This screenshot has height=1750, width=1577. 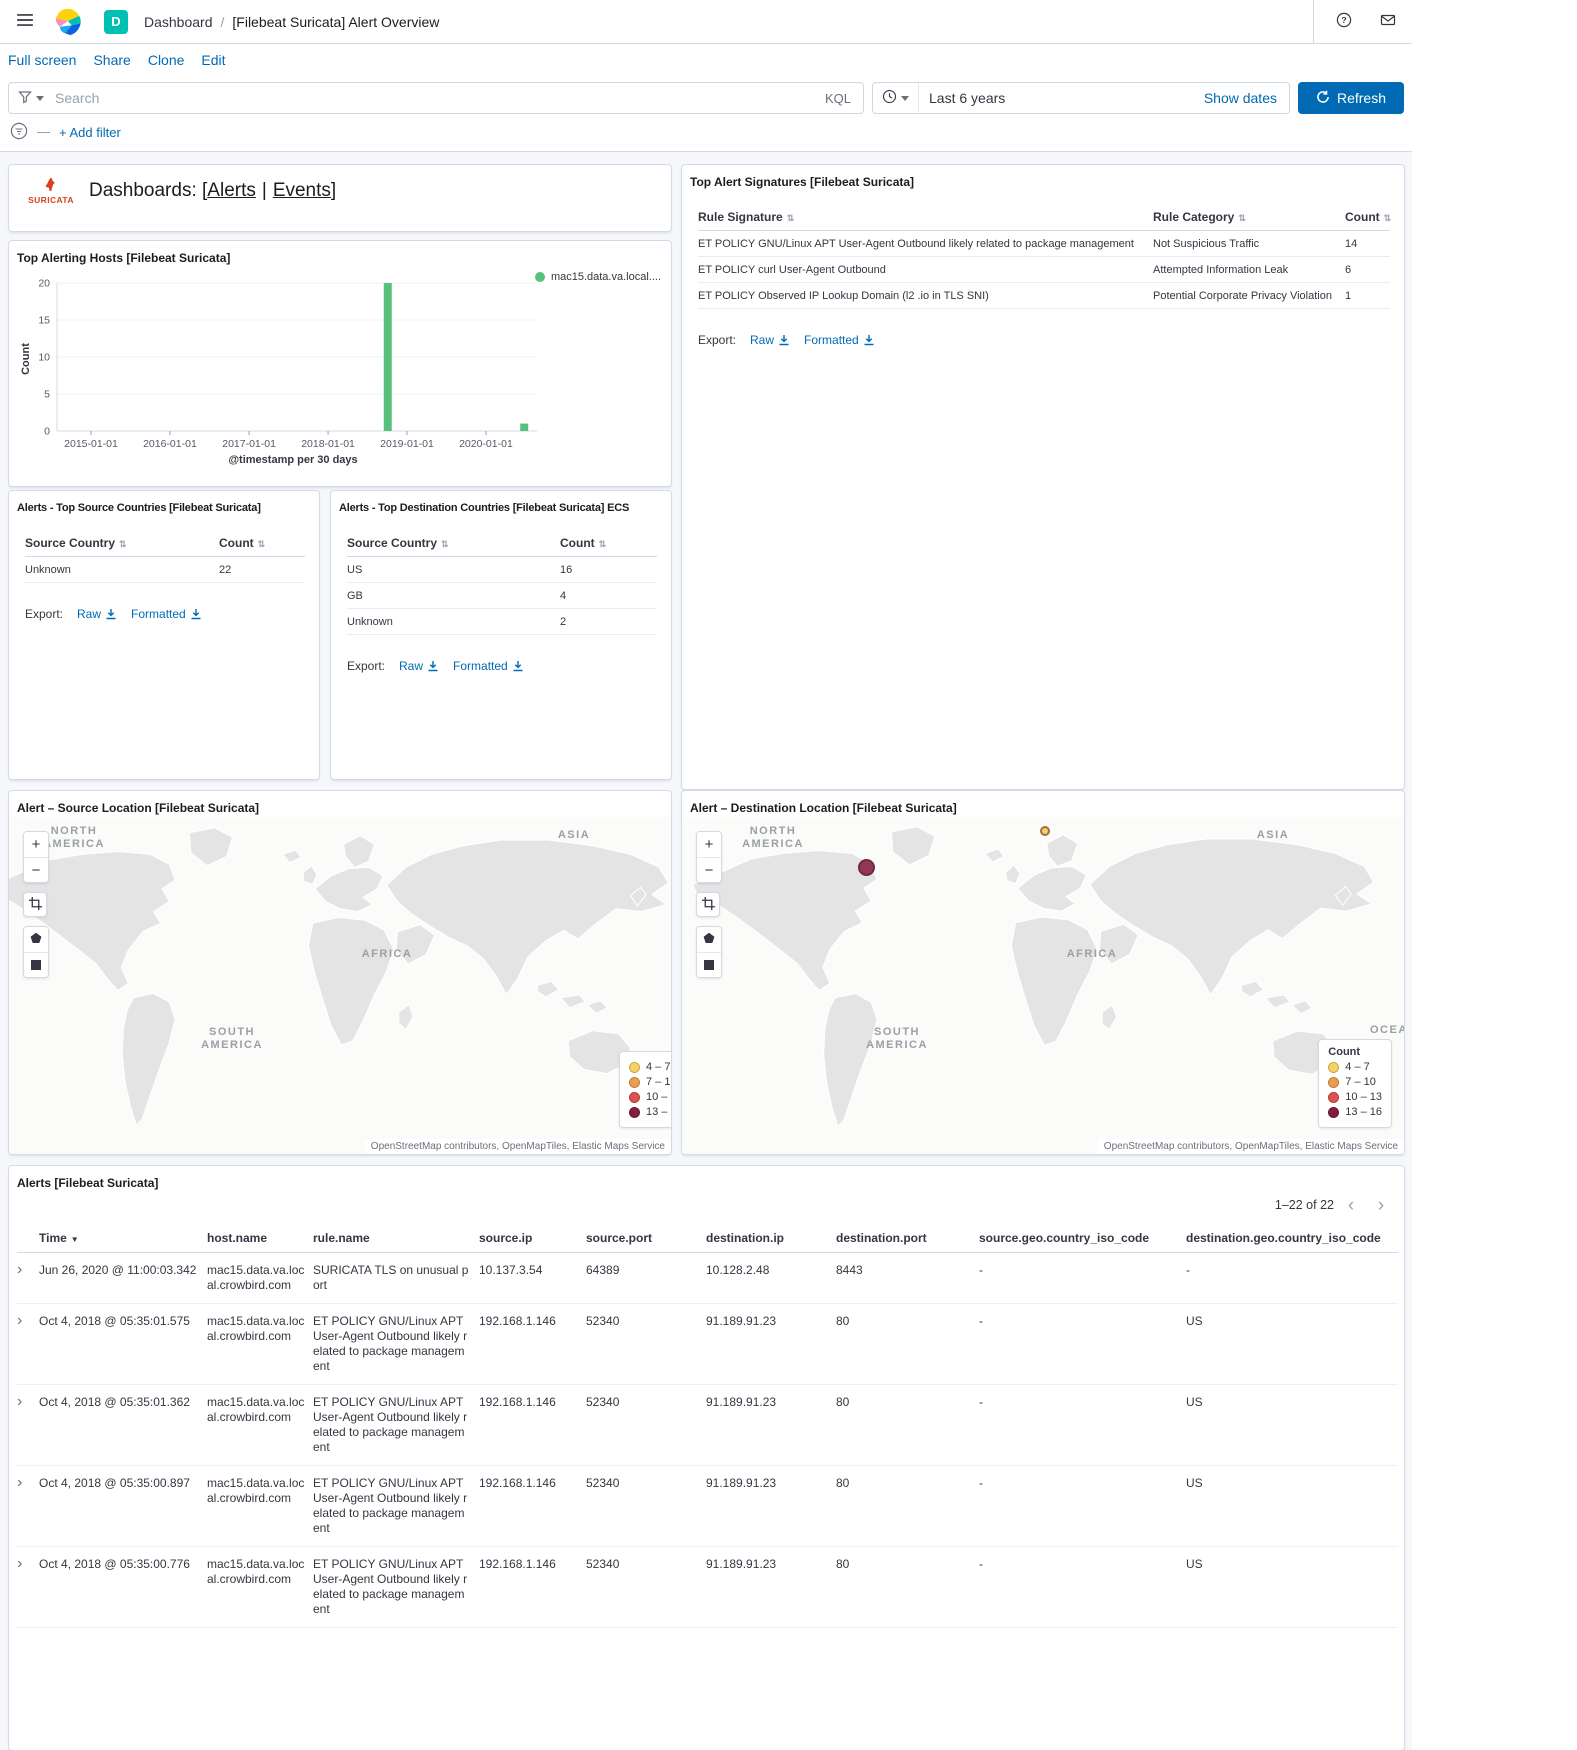 I want to click on elastic-logo-icon, so click(x=67, y=22).